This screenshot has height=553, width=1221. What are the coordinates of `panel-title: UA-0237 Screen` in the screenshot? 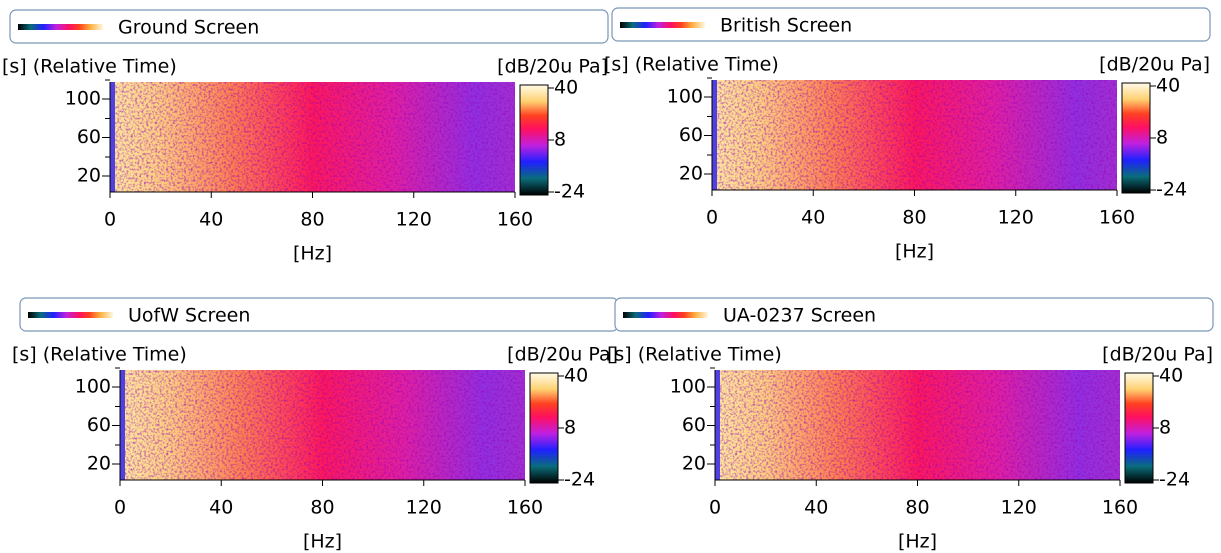 It's located at (799, 316).